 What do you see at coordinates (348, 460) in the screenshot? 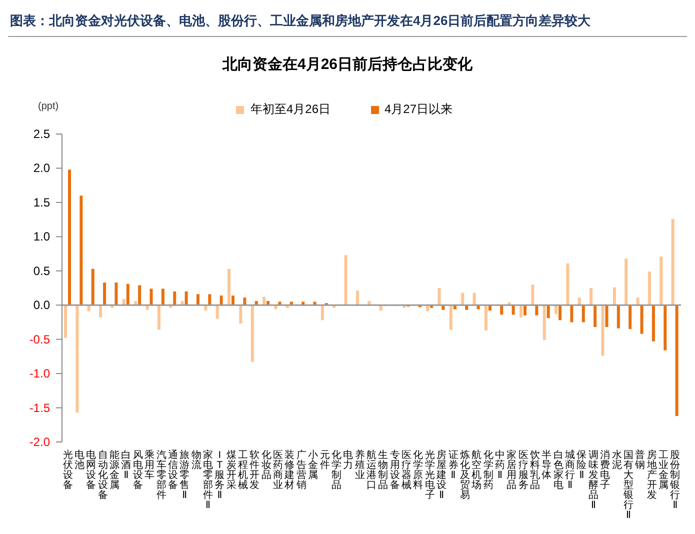
I see `x-tick-label: 电力` at bounding box center [348, 460].